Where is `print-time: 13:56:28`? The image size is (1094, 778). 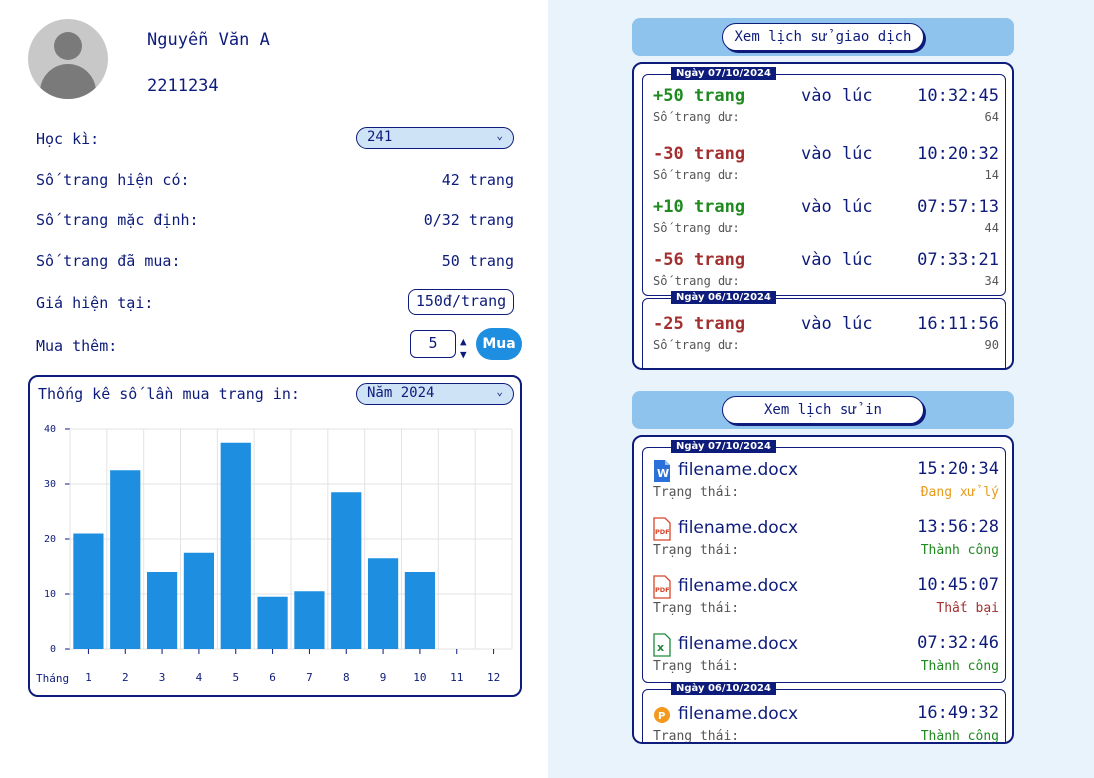 print-time: 13:56:28 is located at coordinates (958, 527).